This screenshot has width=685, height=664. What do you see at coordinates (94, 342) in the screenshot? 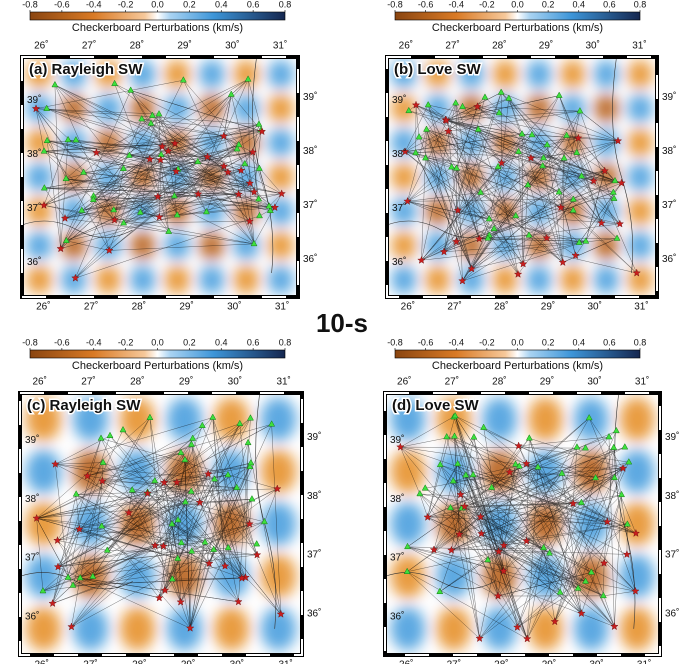
I see `colorbar-tick-label: -0.4` at bounding box center [94, 342].